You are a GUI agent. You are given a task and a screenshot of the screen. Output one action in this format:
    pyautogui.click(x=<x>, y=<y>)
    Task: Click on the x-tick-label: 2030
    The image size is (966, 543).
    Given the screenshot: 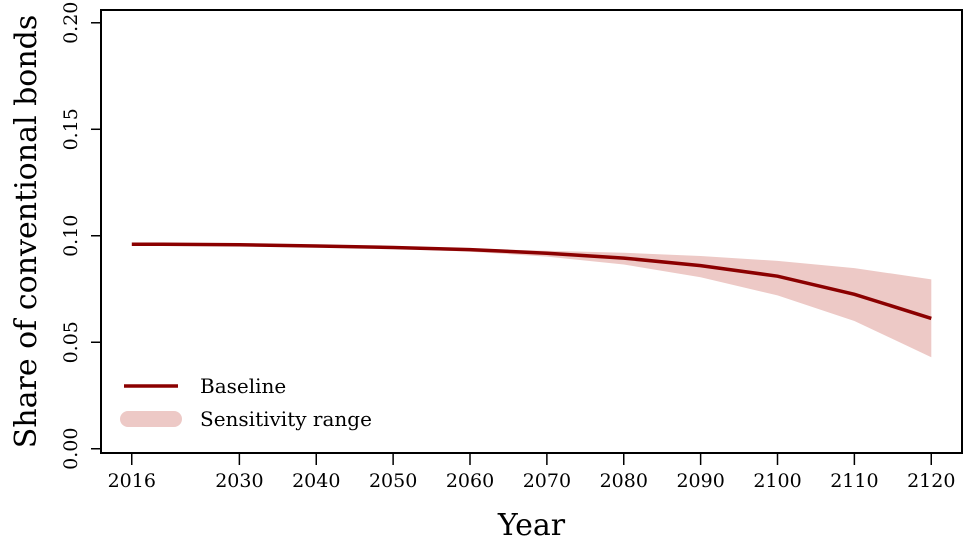 What is the action you would take?
    pyautogui.click(x=239, y=481)
    